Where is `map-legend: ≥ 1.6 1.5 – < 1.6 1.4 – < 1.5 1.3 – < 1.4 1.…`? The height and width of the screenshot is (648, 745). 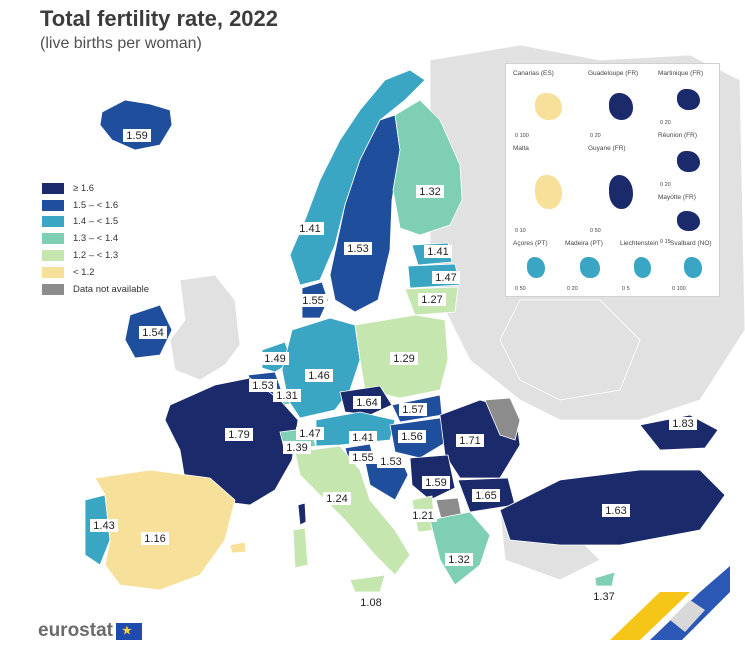
map-legend: ≥ 1.6 1.5 – < 1.6 1.4 – < 1.5 1.3 – < 1.4 1.… is located at coordinates (95, 239).